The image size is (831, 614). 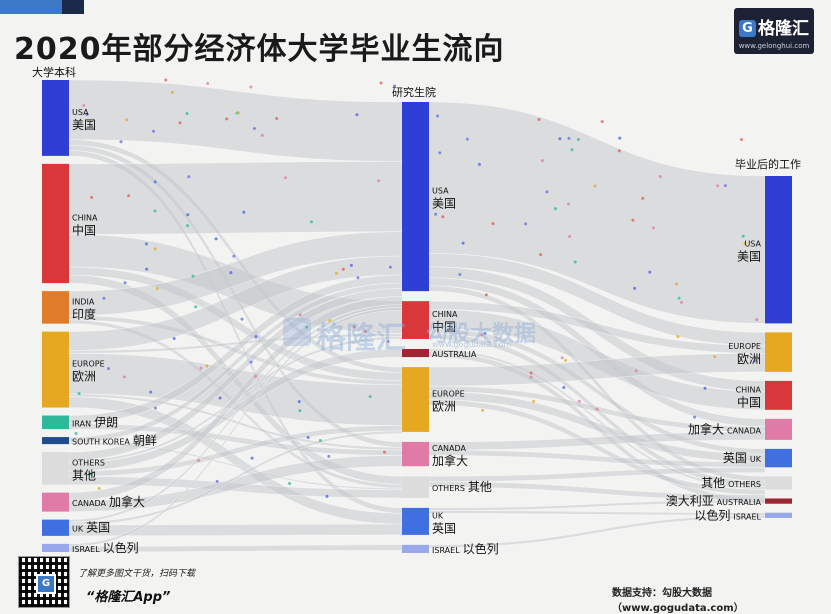 I want to click on node-label-en: EUROPE, so click(x=448, y=394).